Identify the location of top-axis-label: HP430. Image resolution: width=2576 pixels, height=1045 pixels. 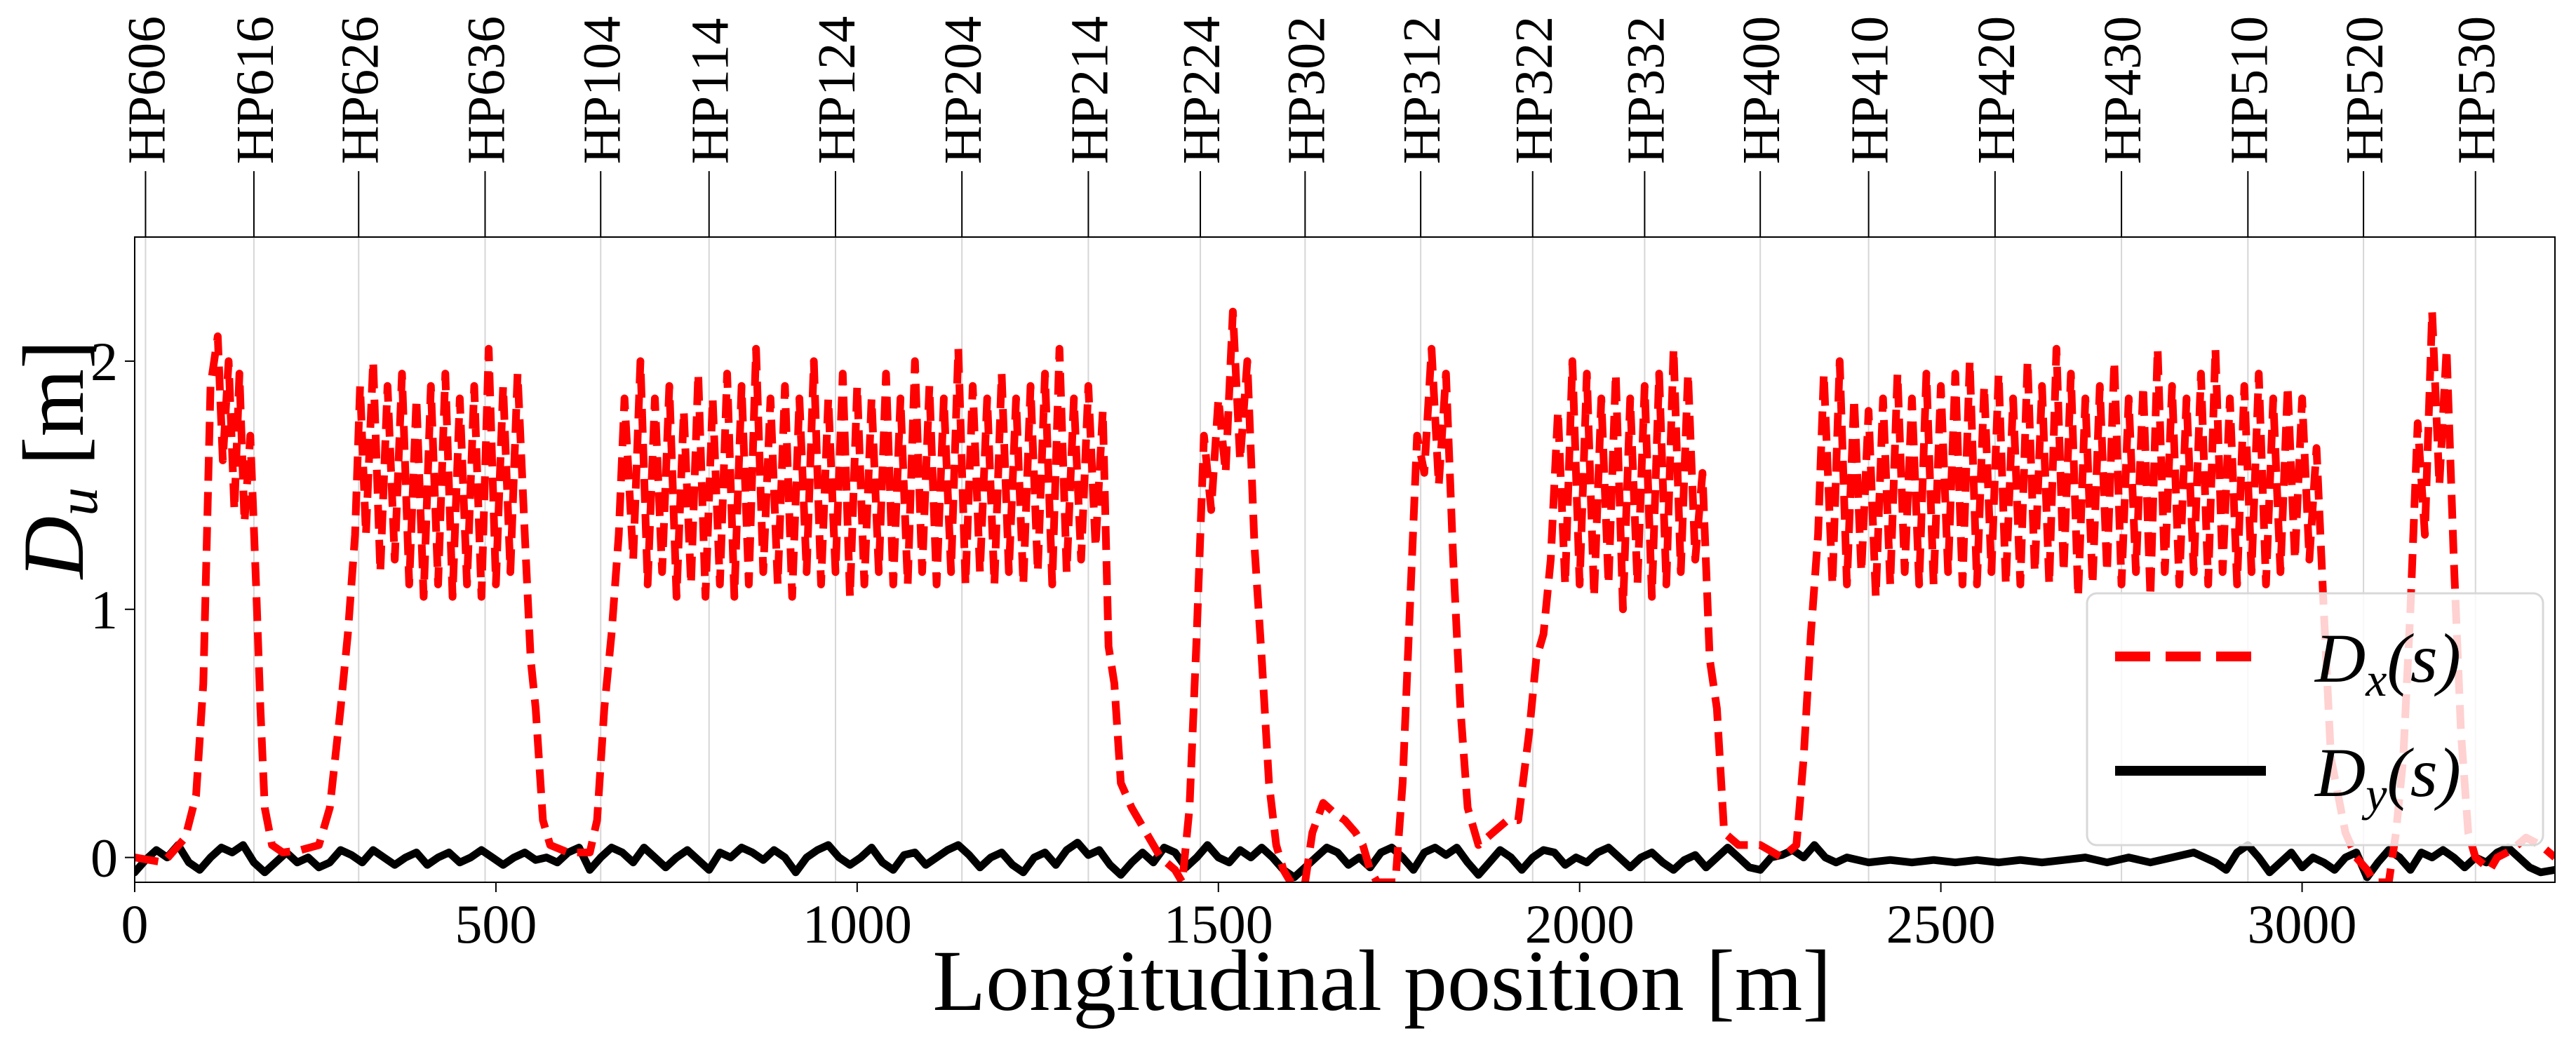
(2122, 90).